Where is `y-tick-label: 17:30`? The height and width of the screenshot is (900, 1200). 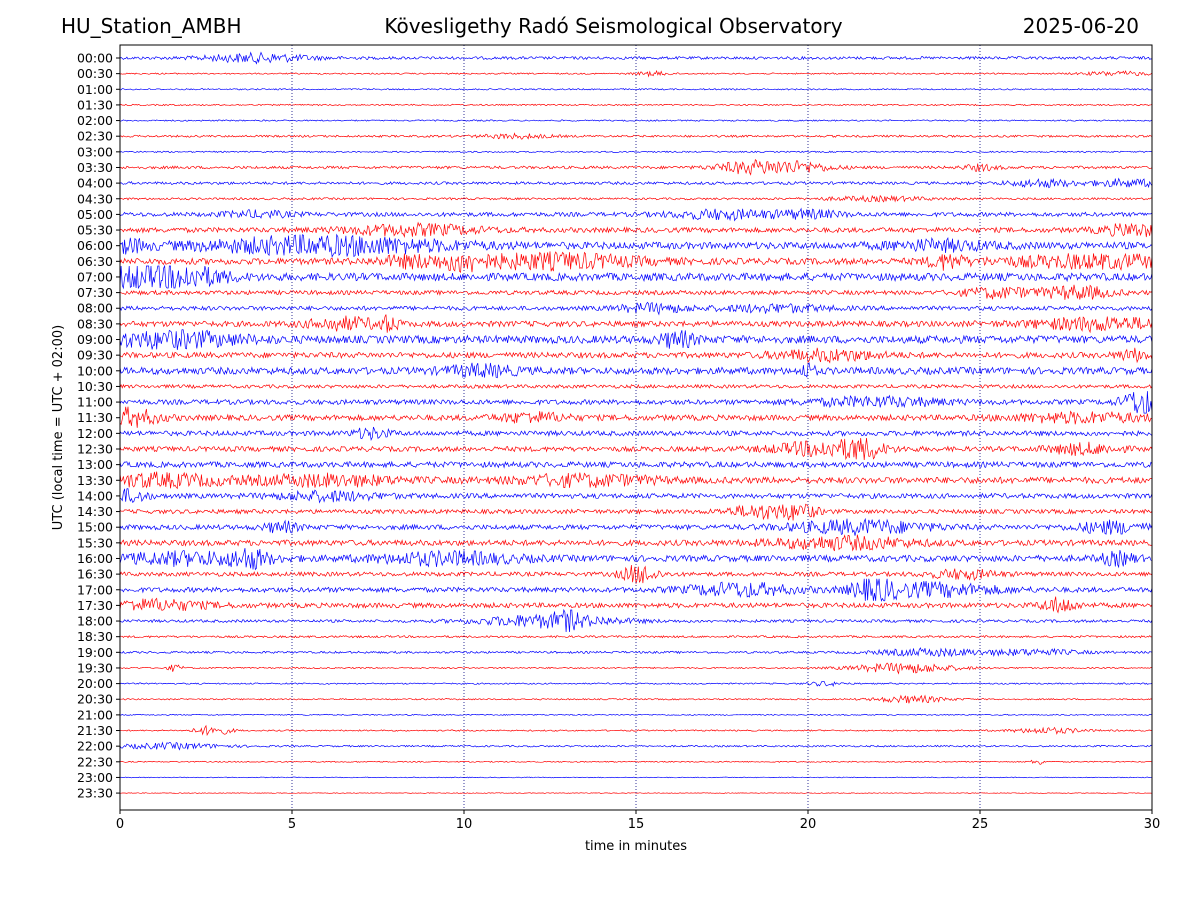
y-tick-label: 17:30 is located at coordinates (95, 605).